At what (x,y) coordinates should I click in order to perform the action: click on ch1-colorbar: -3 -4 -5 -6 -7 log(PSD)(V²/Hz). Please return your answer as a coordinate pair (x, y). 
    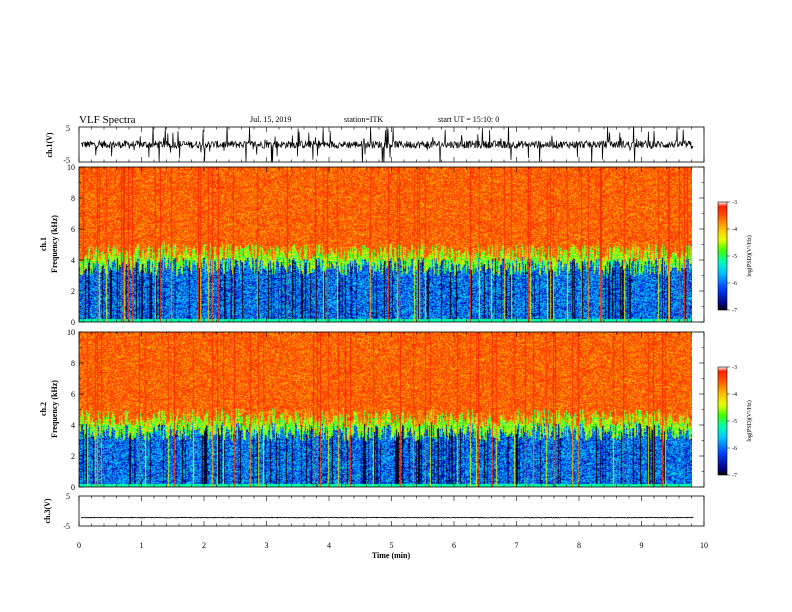
    Looking at the image, I should click on (735, 257).